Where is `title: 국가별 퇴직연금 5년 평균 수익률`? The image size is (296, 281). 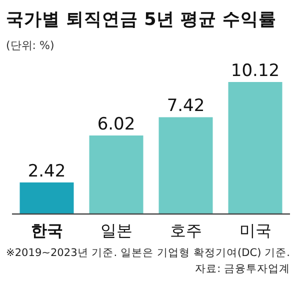
title: 국가별 퇴직연금 5년 평균 수익률 is located at coordinates (141, 20).